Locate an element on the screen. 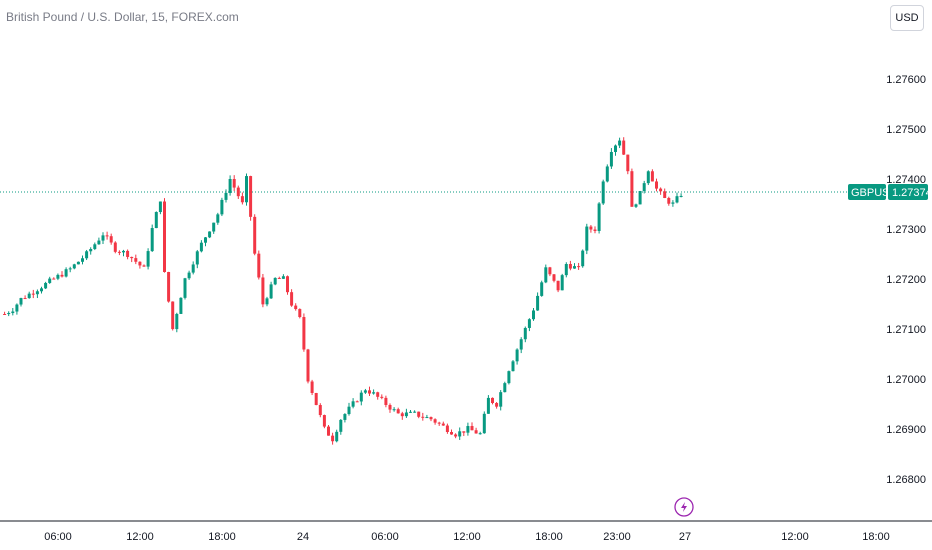  x-tick-label: 06:00 is located at coordinates (385, 537).